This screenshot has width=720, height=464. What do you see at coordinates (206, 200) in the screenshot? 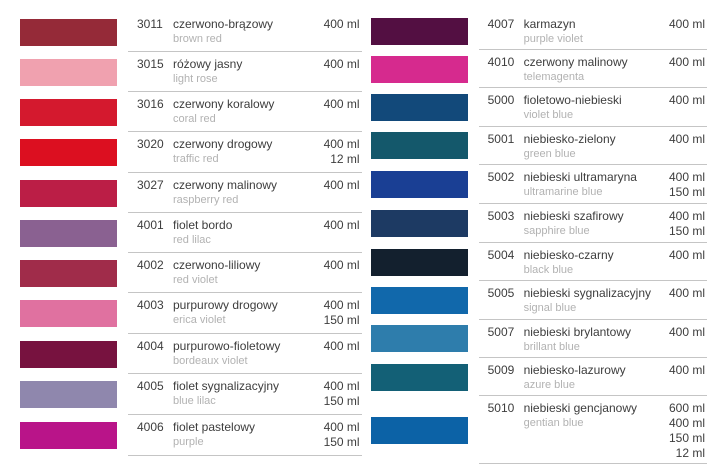
I see `color-name-en: raspberry red` at bounding box center [206, 200].